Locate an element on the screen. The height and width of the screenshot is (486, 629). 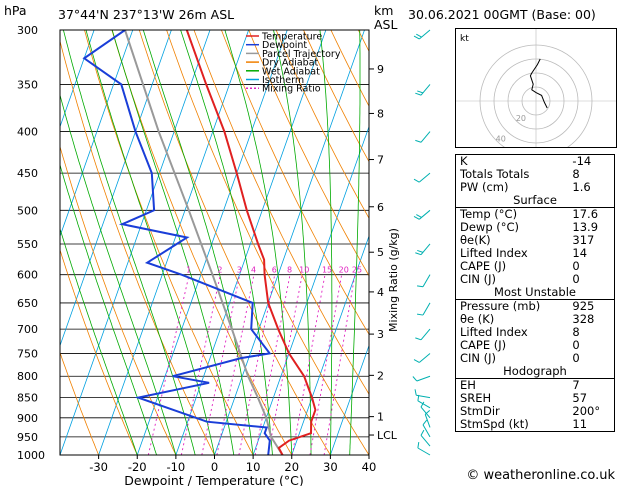
legend-label: Wet Adiabat is located at coordinates (291, 71).